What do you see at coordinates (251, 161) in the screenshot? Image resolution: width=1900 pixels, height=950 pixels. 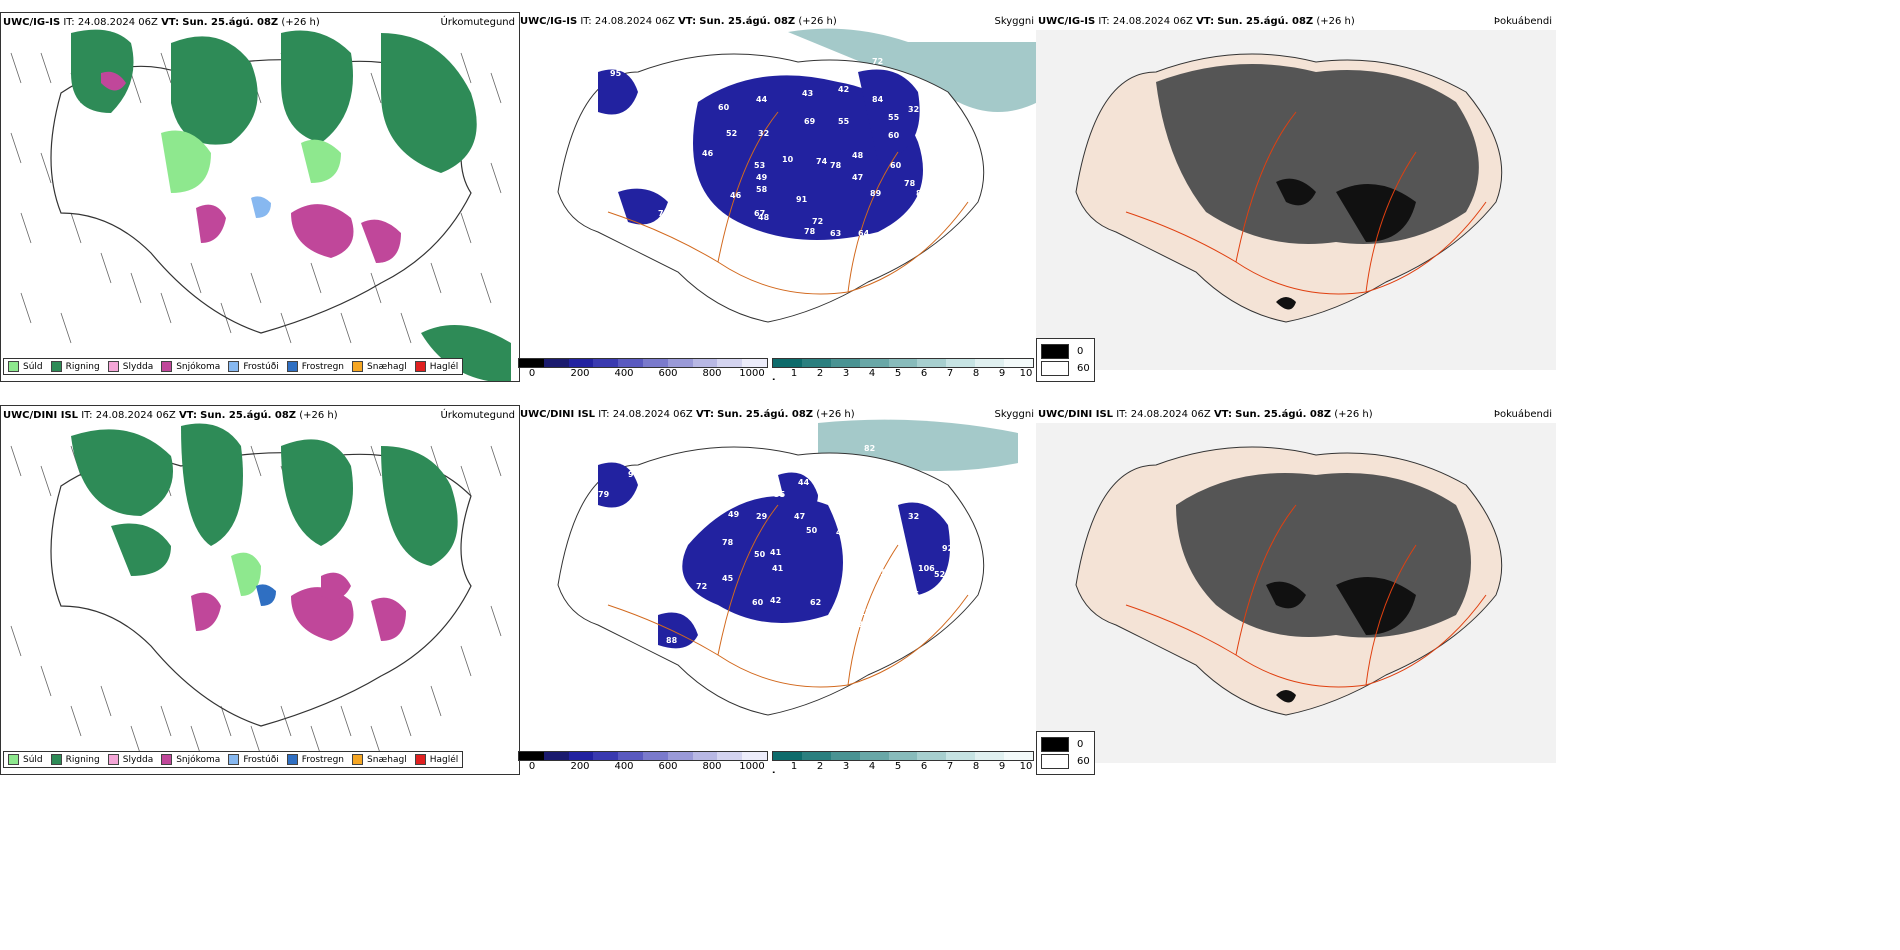 I see `drizzle-areas` at bounding box center [251, 161].